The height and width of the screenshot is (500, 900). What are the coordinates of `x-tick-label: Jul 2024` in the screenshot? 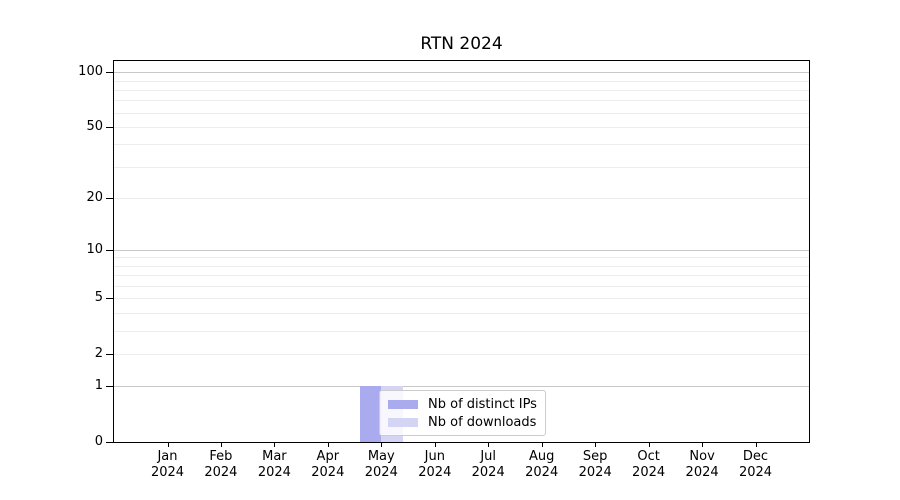 It's located at (488, 464).